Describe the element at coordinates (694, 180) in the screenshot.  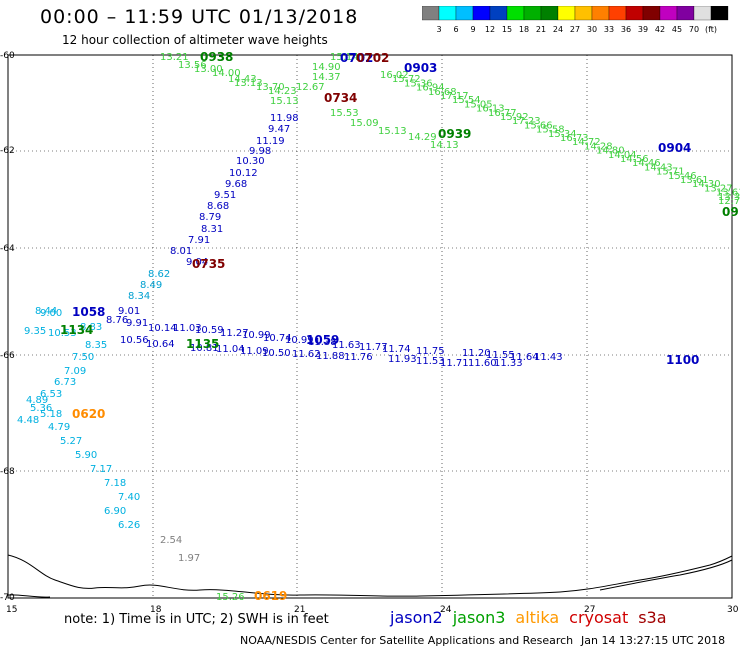
I see `swh-value: 13.61` at that location.